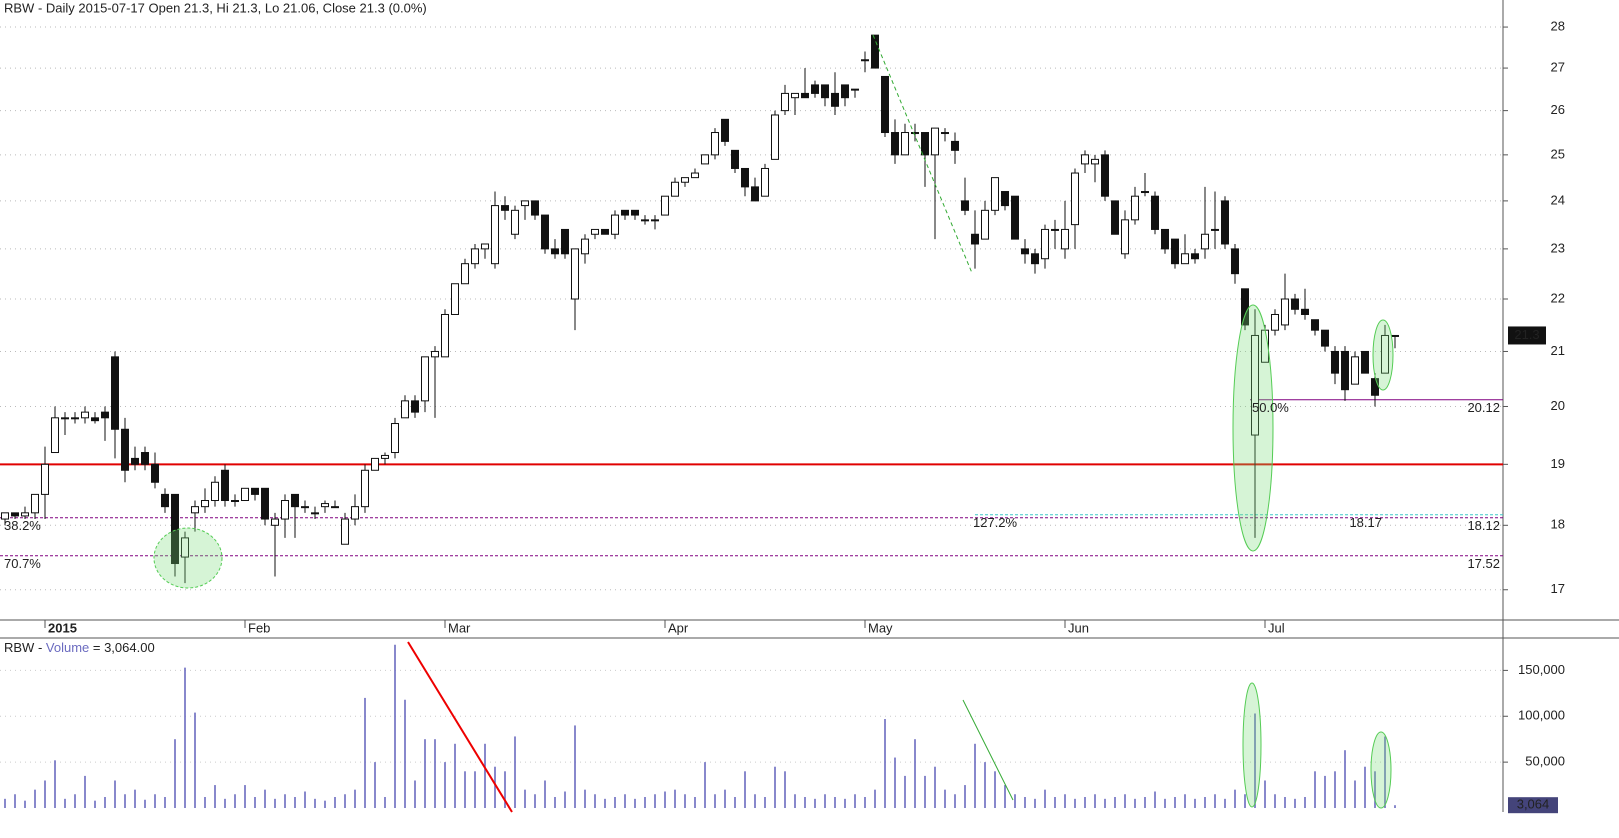 This screenshot has width=1619, height=838. What do you see at coordinates (1558, 25) in the screenshot?
I see `y-tick-label: 28` at bounding box center [1558, 25].